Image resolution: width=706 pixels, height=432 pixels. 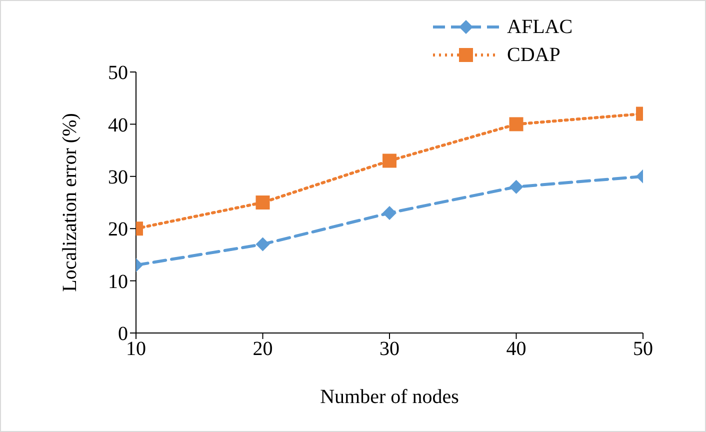 What do you see at coordinates (118, 229) in the screenshot?
I see `y-tick-label: 20` at bounding box center [118, 229].